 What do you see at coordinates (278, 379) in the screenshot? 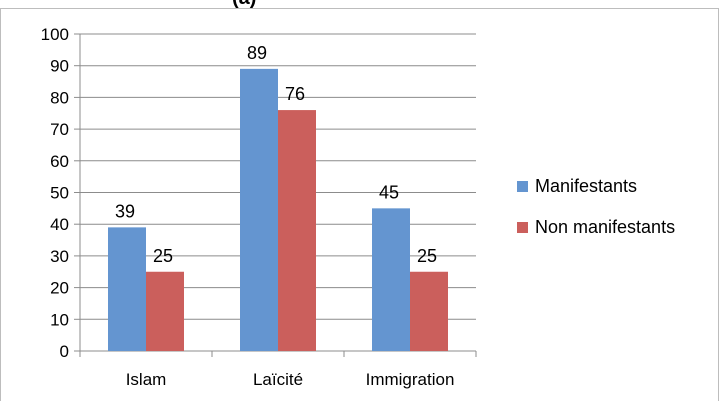
I see `x-tick-label-1: Laïcité` at bounding box center [278, 379].